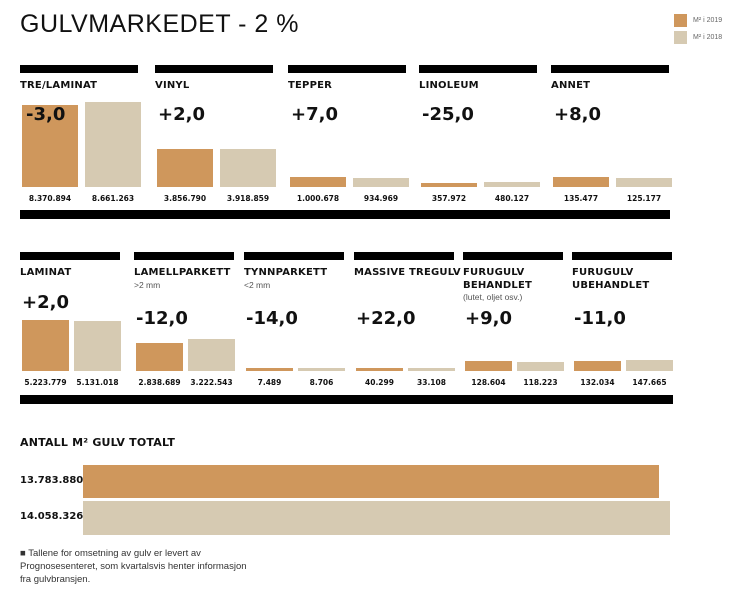 Image resolution: width=750 pixels, height=604 pixels. I want to click on change-percent: -25,0, so click(448, 114).